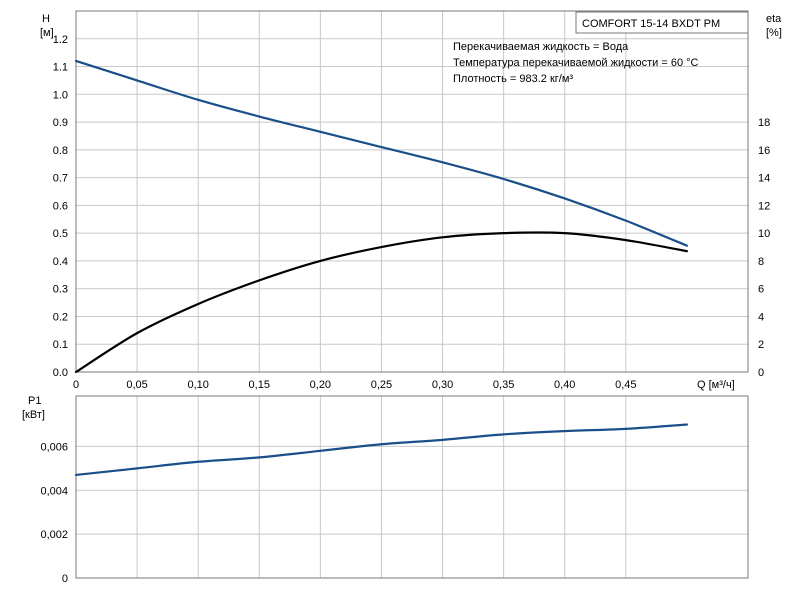 The width and height of the screenshot is (804, 596). What do you see at coordinates (513, 79) in the screenshot?
I see `note-density: Плотность = 983.2 кг/м³` at bounding box center [513, 79].